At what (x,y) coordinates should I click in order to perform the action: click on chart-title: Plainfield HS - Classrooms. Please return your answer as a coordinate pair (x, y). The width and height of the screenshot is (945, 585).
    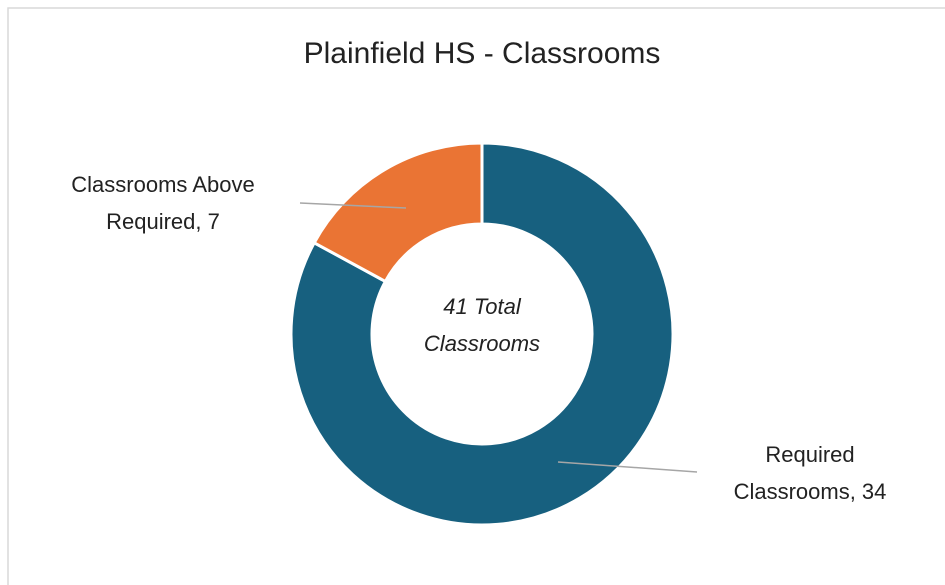
    Looking at the image, I should click on (482, 53).